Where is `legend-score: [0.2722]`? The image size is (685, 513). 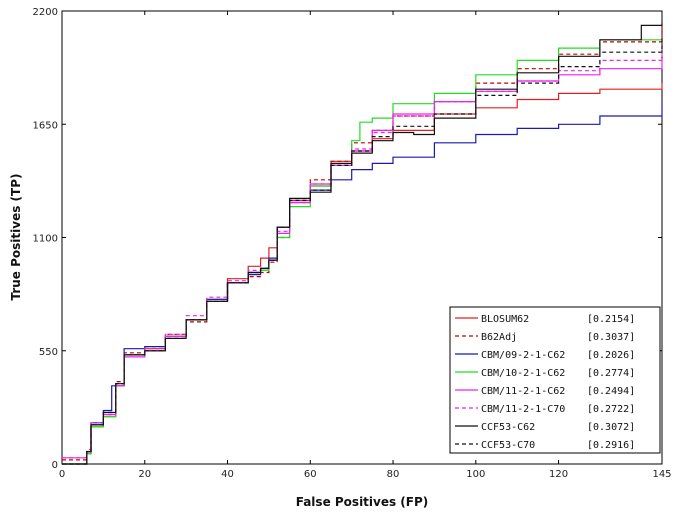 legend-score: [0.2722] is located at coordinates (611, 409).